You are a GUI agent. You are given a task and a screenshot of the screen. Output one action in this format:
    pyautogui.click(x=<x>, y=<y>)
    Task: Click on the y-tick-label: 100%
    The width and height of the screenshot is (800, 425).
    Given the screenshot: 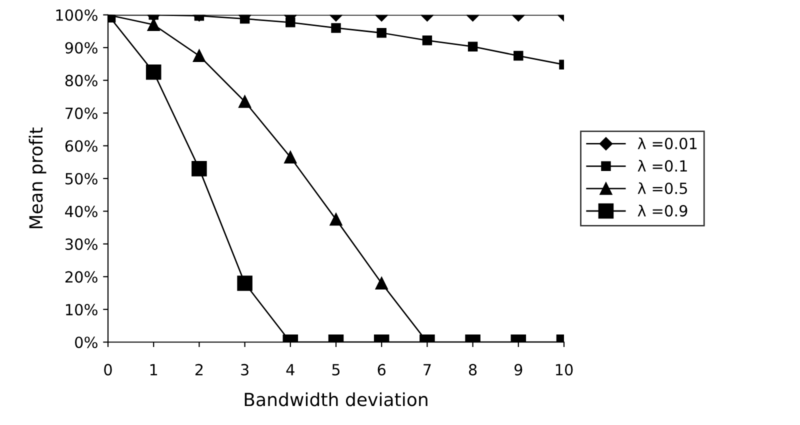 What is the action you would take?
    pyautogui.click(x=77, y=15)
    